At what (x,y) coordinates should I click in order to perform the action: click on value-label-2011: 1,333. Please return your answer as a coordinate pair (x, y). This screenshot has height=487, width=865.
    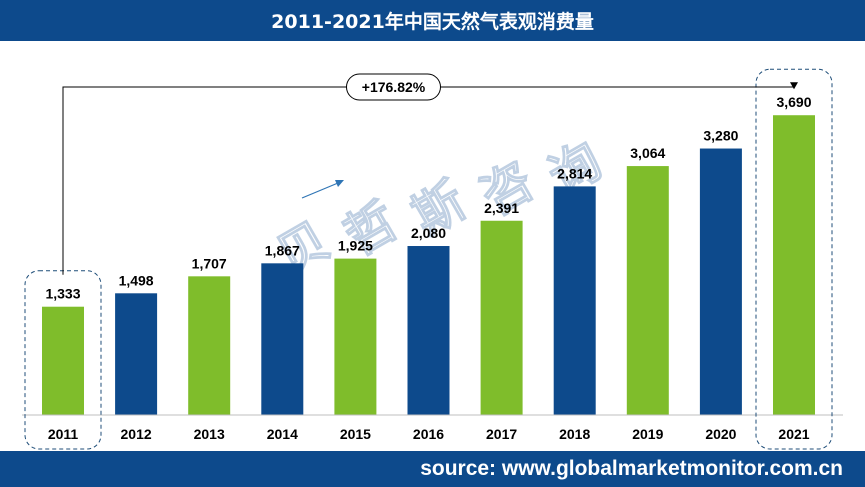
    Looking at the image, I should click on (62, 294).